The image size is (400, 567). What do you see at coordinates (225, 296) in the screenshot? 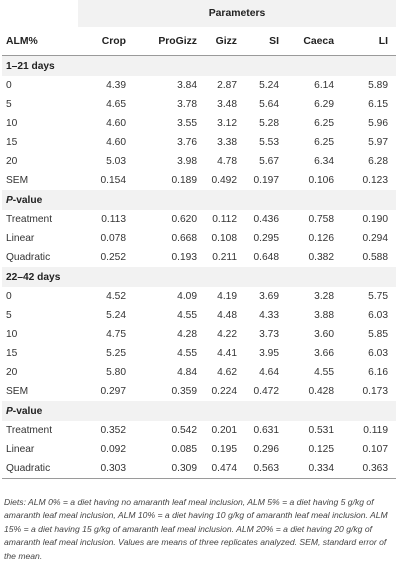
I see `table-cell: 4.19` at bounding box center [225, 296].